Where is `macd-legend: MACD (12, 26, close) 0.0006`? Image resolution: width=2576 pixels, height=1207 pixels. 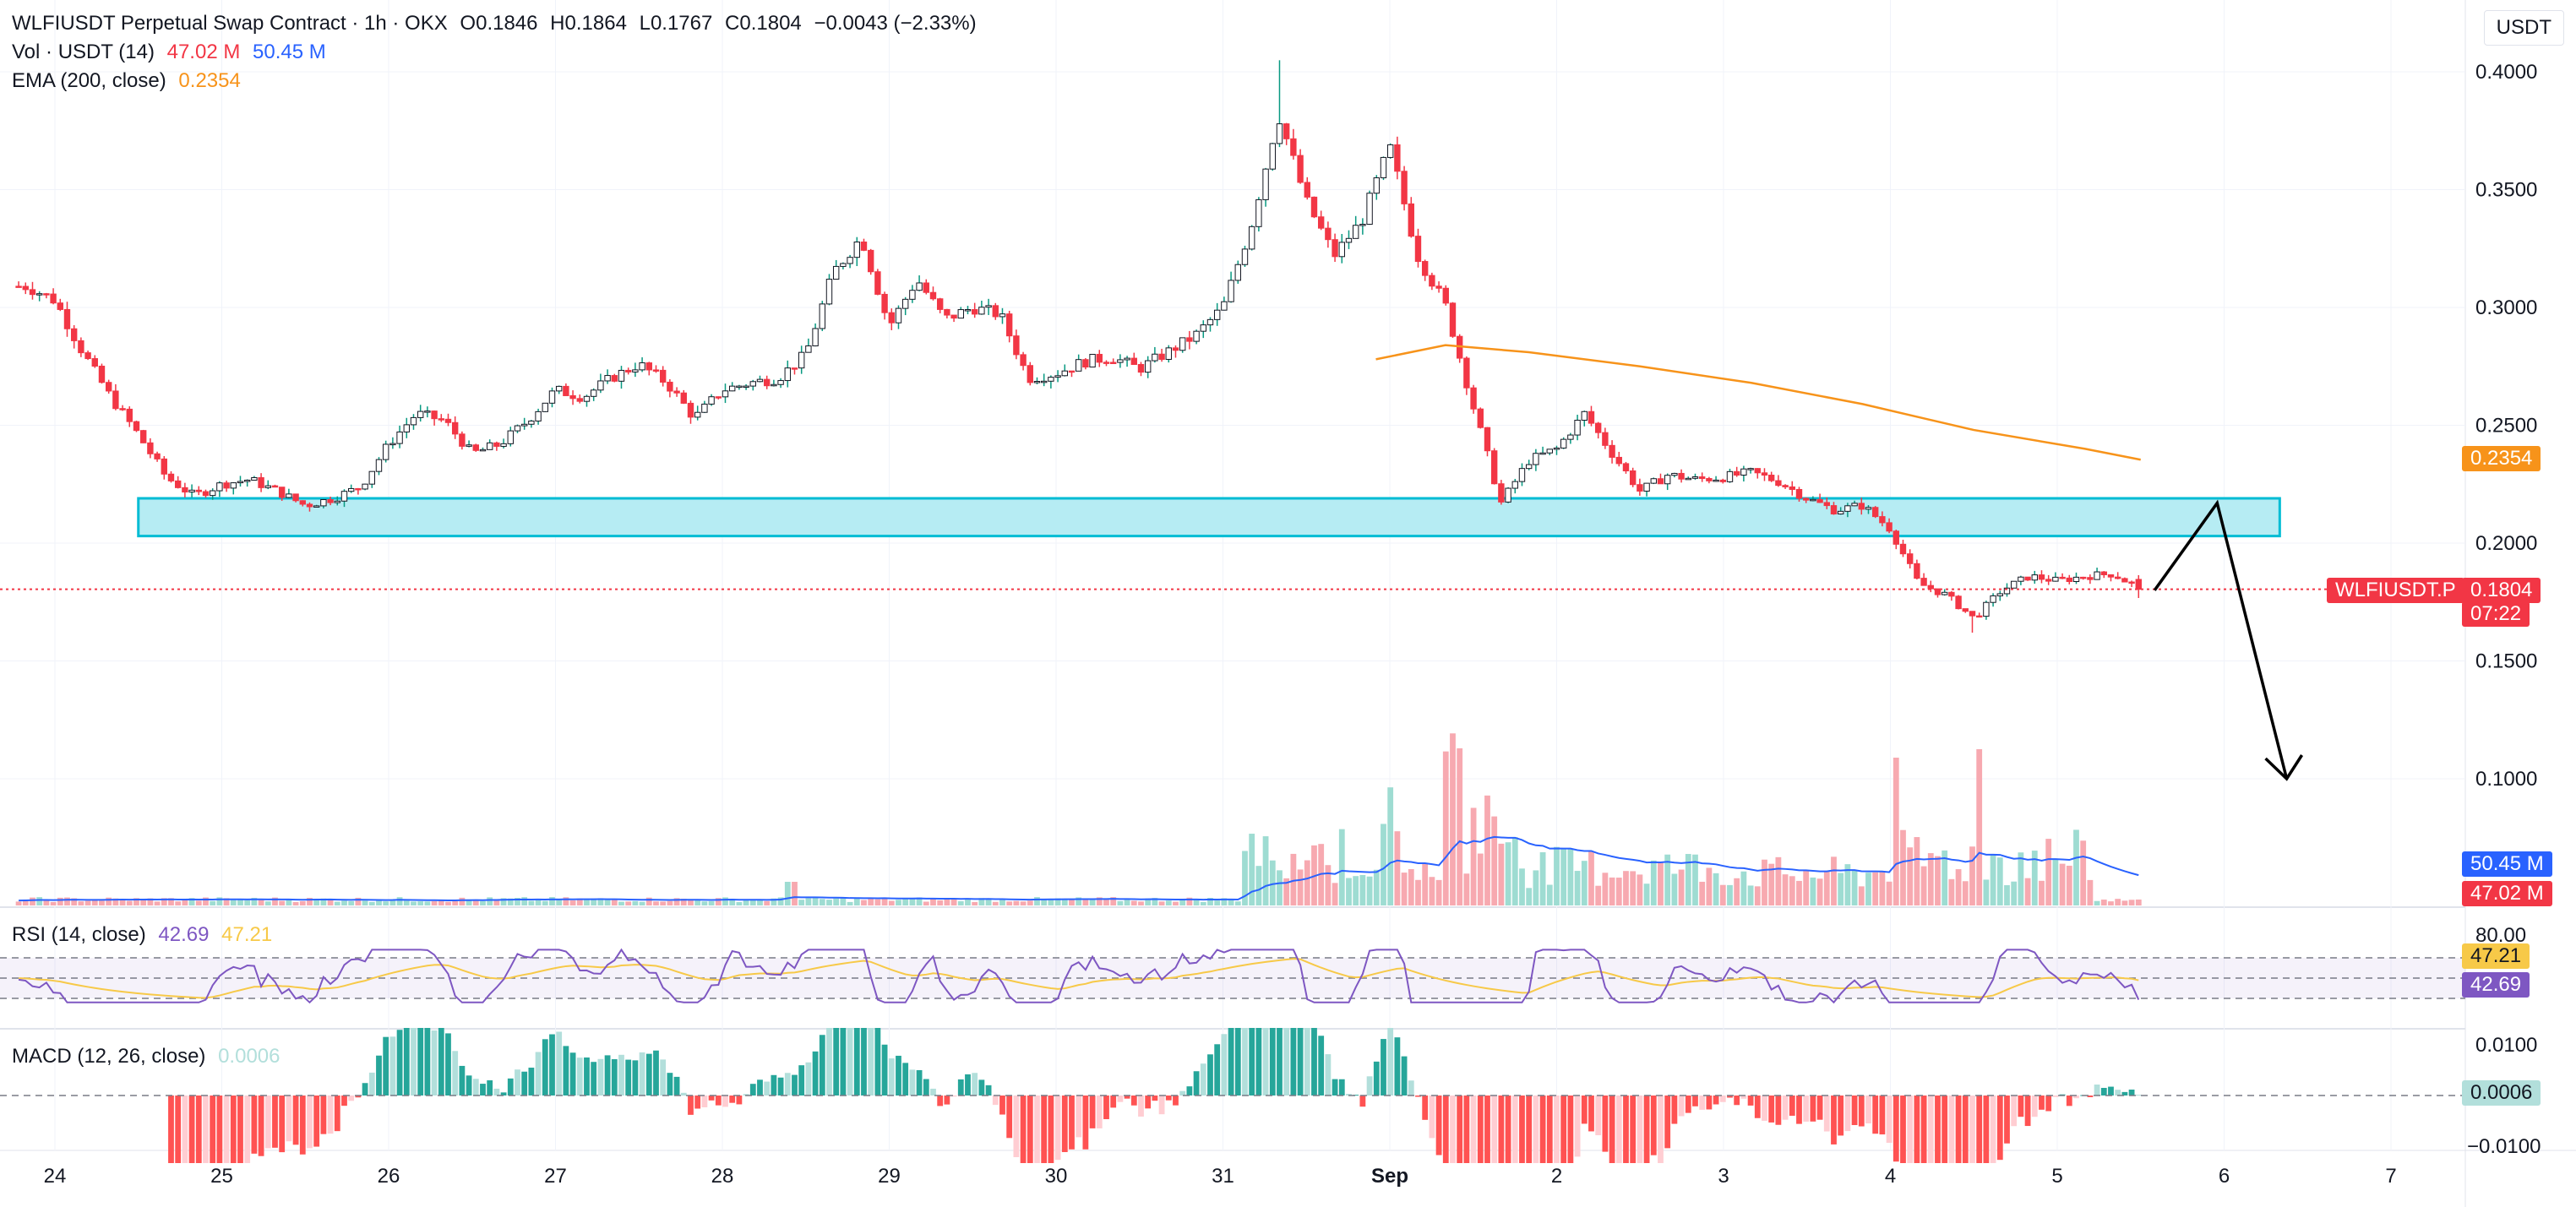 macd-legend: MACD (12, 26, close) 0.0006 is located at coordinates (149, 1056).